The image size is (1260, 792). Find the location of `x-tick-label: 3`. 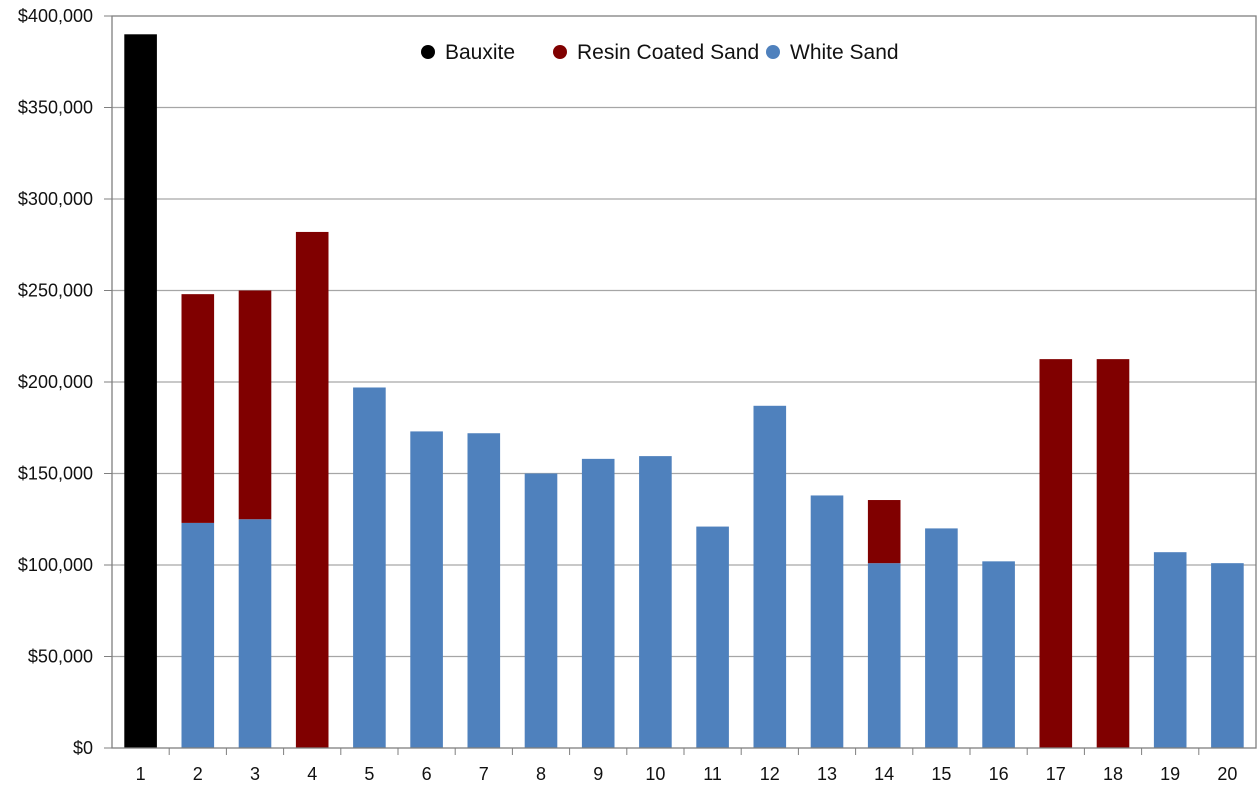

x-tick-label: 3 is located at coordinates (255, 774).